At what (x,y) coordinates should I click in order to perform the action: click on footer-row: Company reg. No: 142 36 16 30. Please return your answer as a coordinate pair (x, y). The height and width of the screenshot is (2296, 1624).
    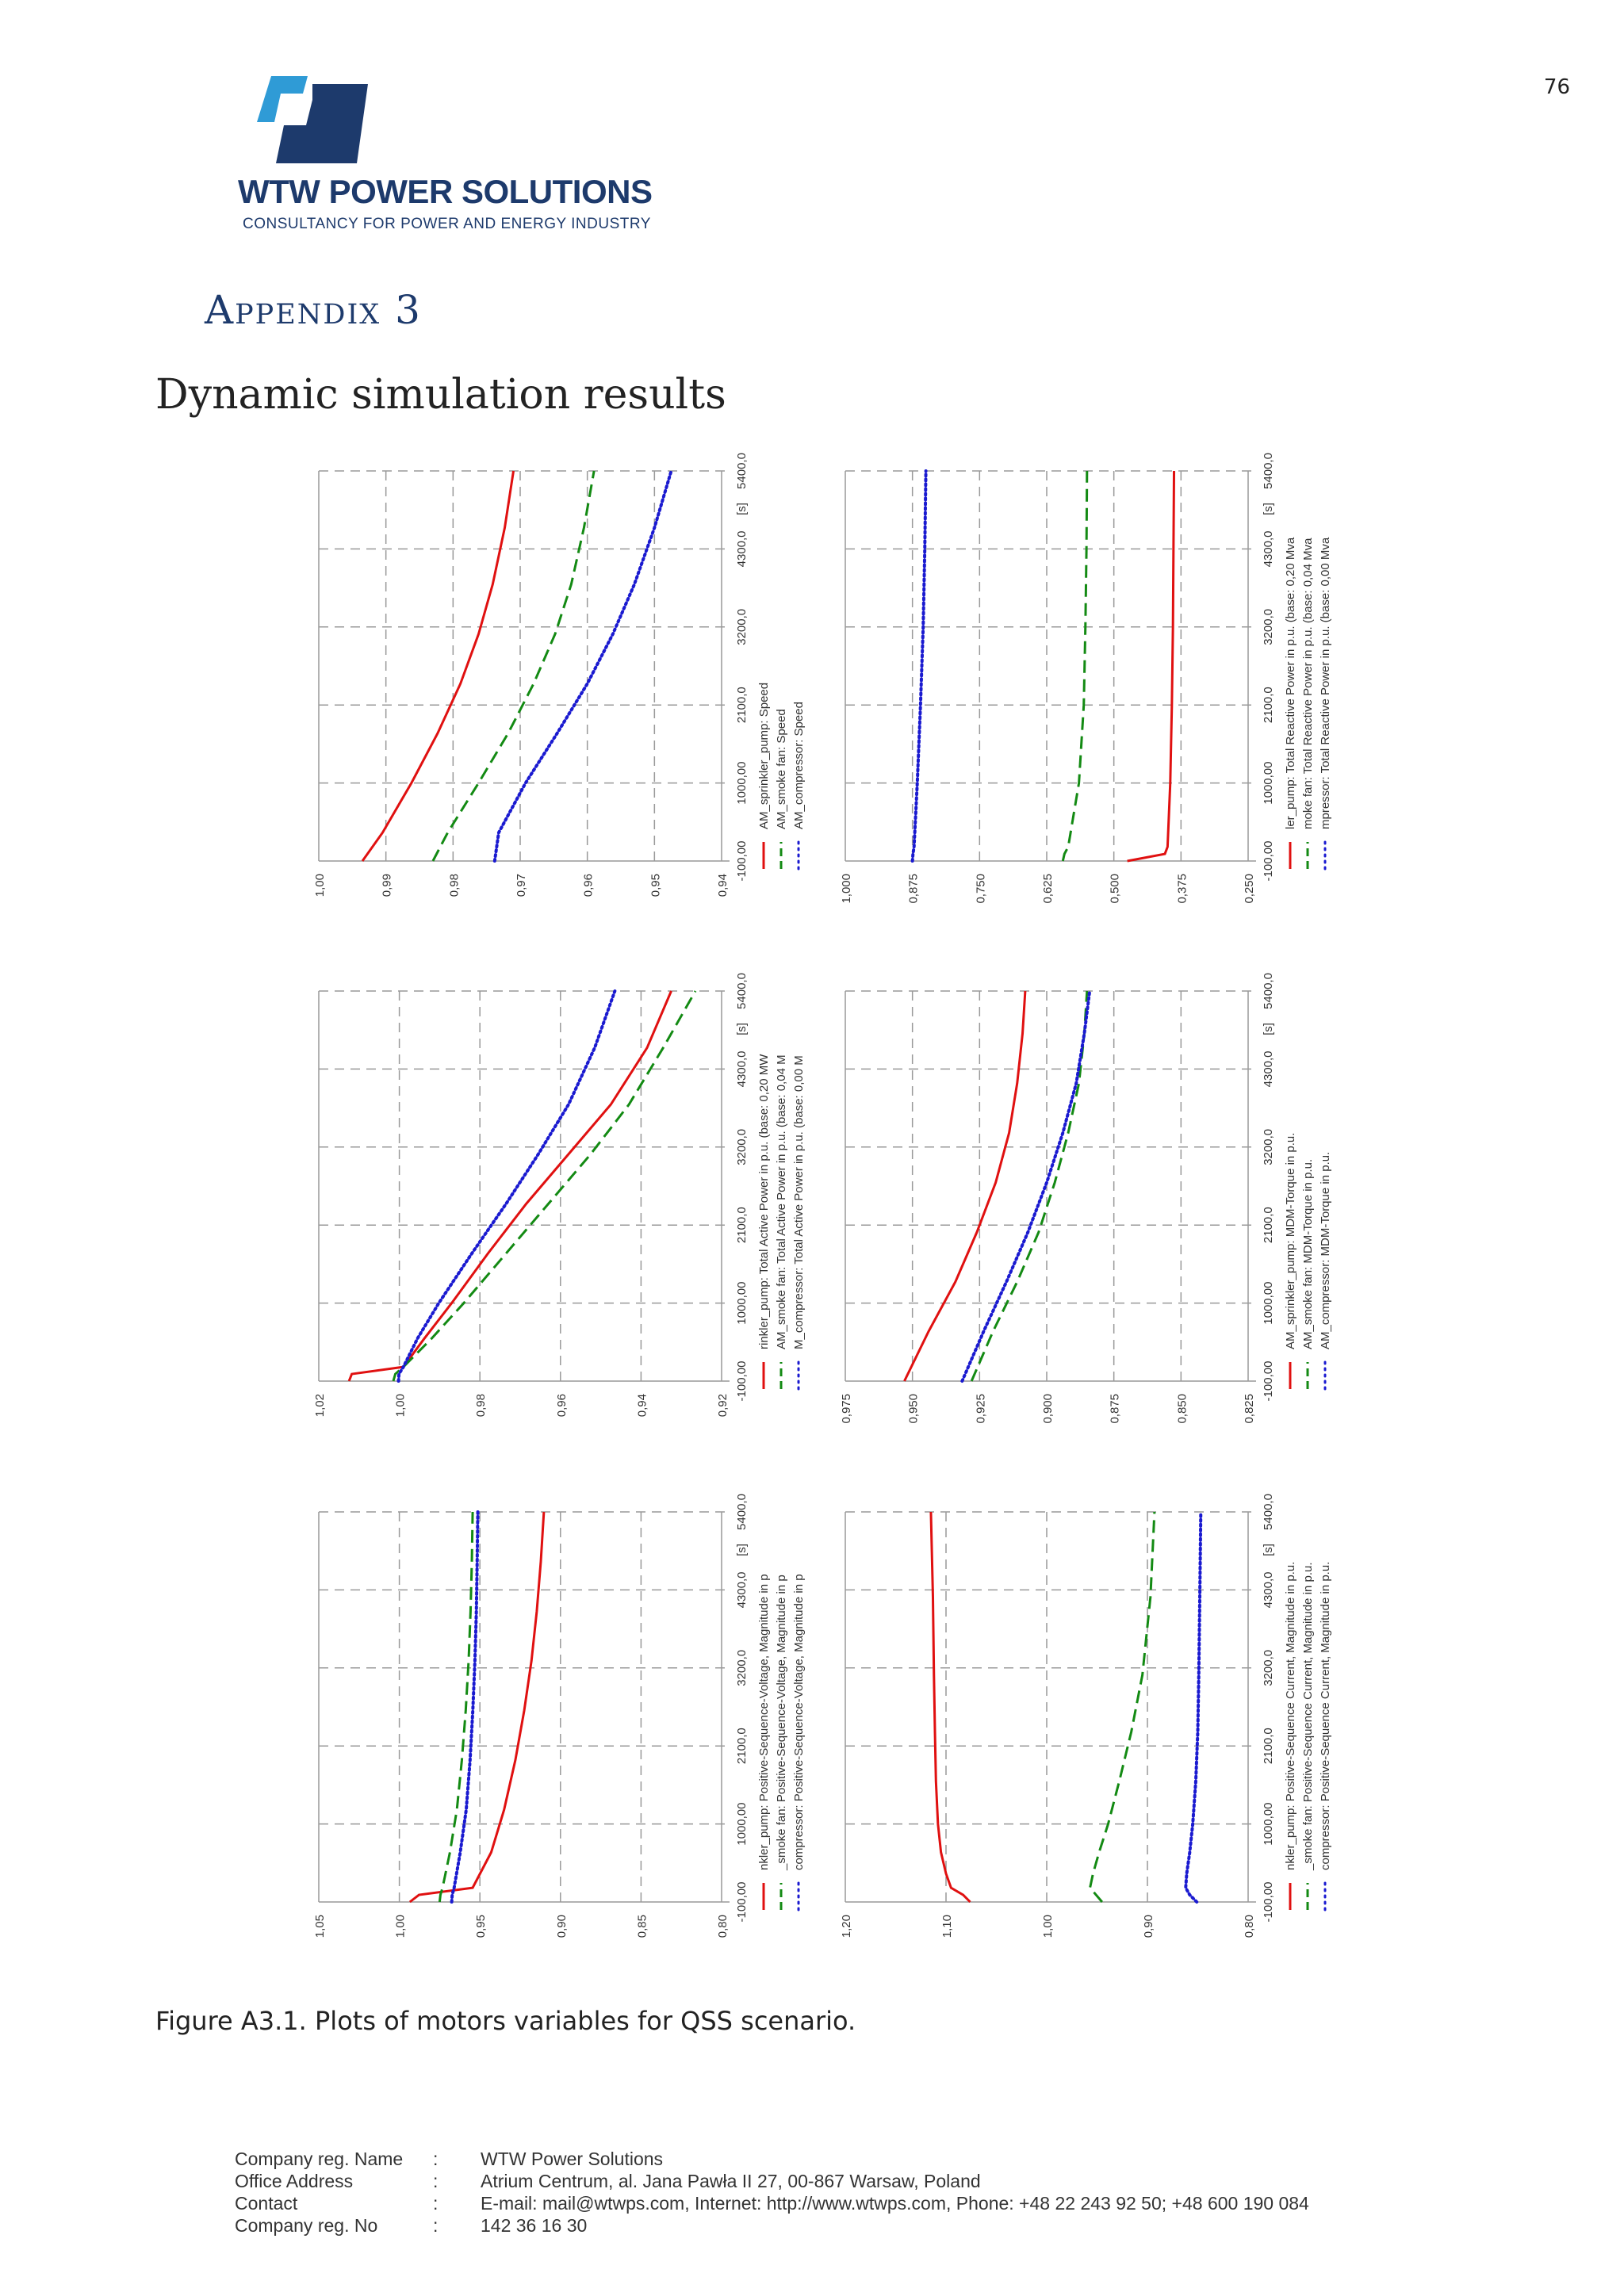
    Looking at the image, I should click on (772, 2226).